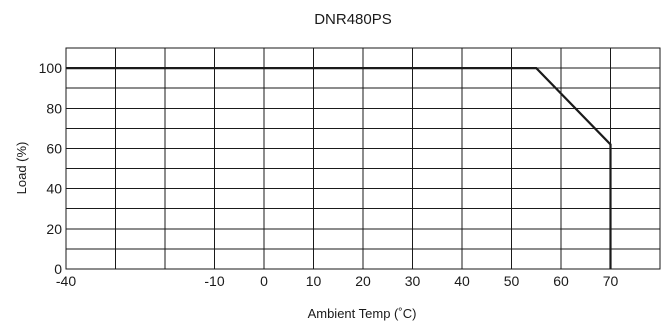  What do you see at coordinates (54, 189) in the screenshot?
I see `y-tick-label: 40` at bounding box center [54, 189].